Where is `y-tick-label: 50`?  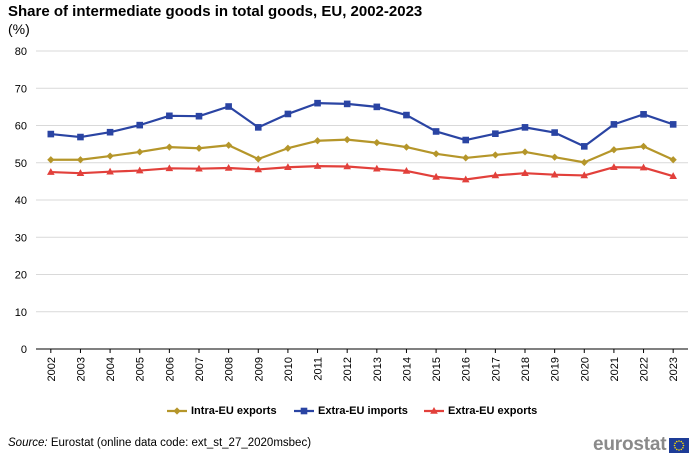 y-tick-label: 50 is located at coordinates (21, 164).